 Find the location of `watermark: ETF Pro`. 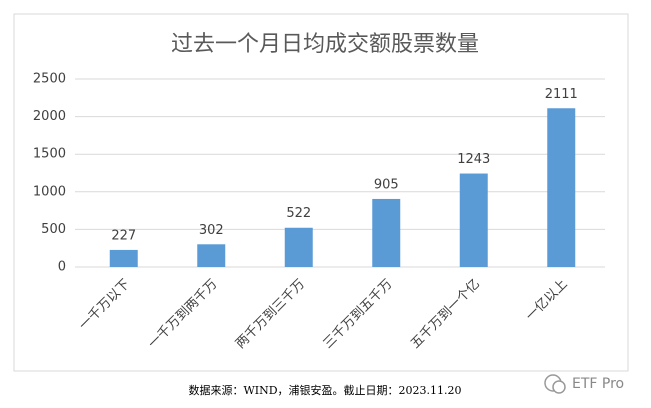

watermark: ETF Pro is located at coordinates (598, 384).